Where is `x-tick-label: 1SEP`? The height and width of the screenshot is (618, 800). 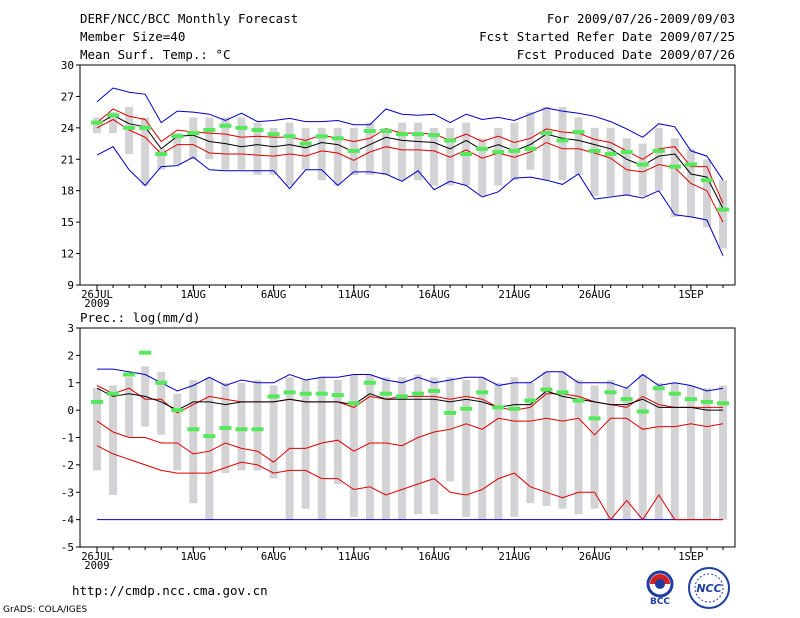
x-tick-label: 1SEP is located at coordinates (690, 557).